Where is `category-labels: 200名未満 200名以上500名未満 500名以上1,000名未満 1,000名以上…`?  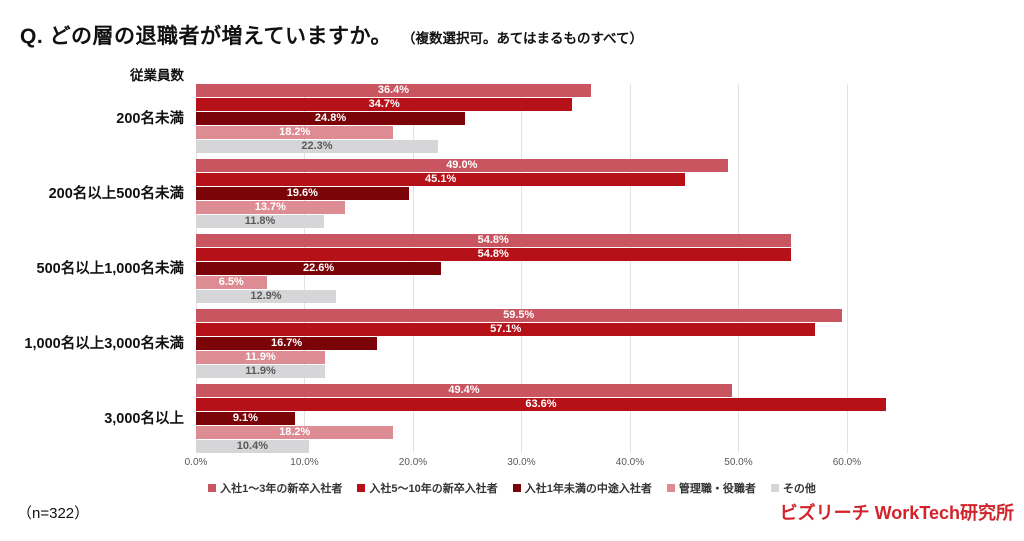
category-labels: 200名未満 200名以上500名未満 500名以上1,000名未満 1,000名以上… is located at coordinates (92, 268).